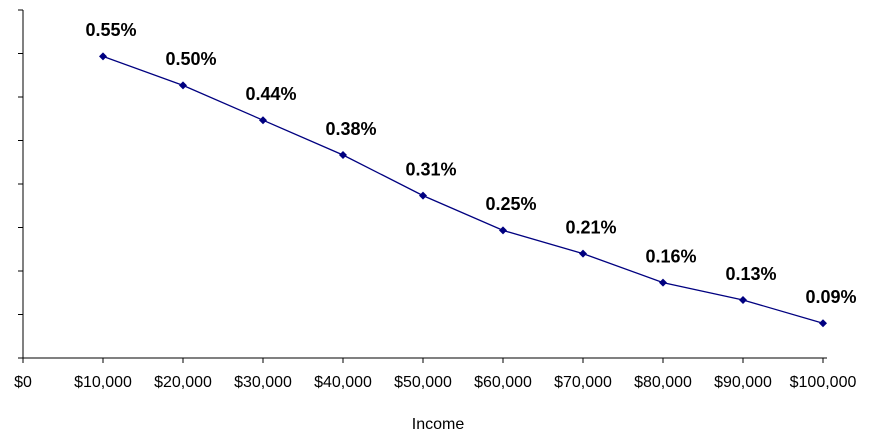  I want to click on x-tick-label: $70,000, so click(583, 382).